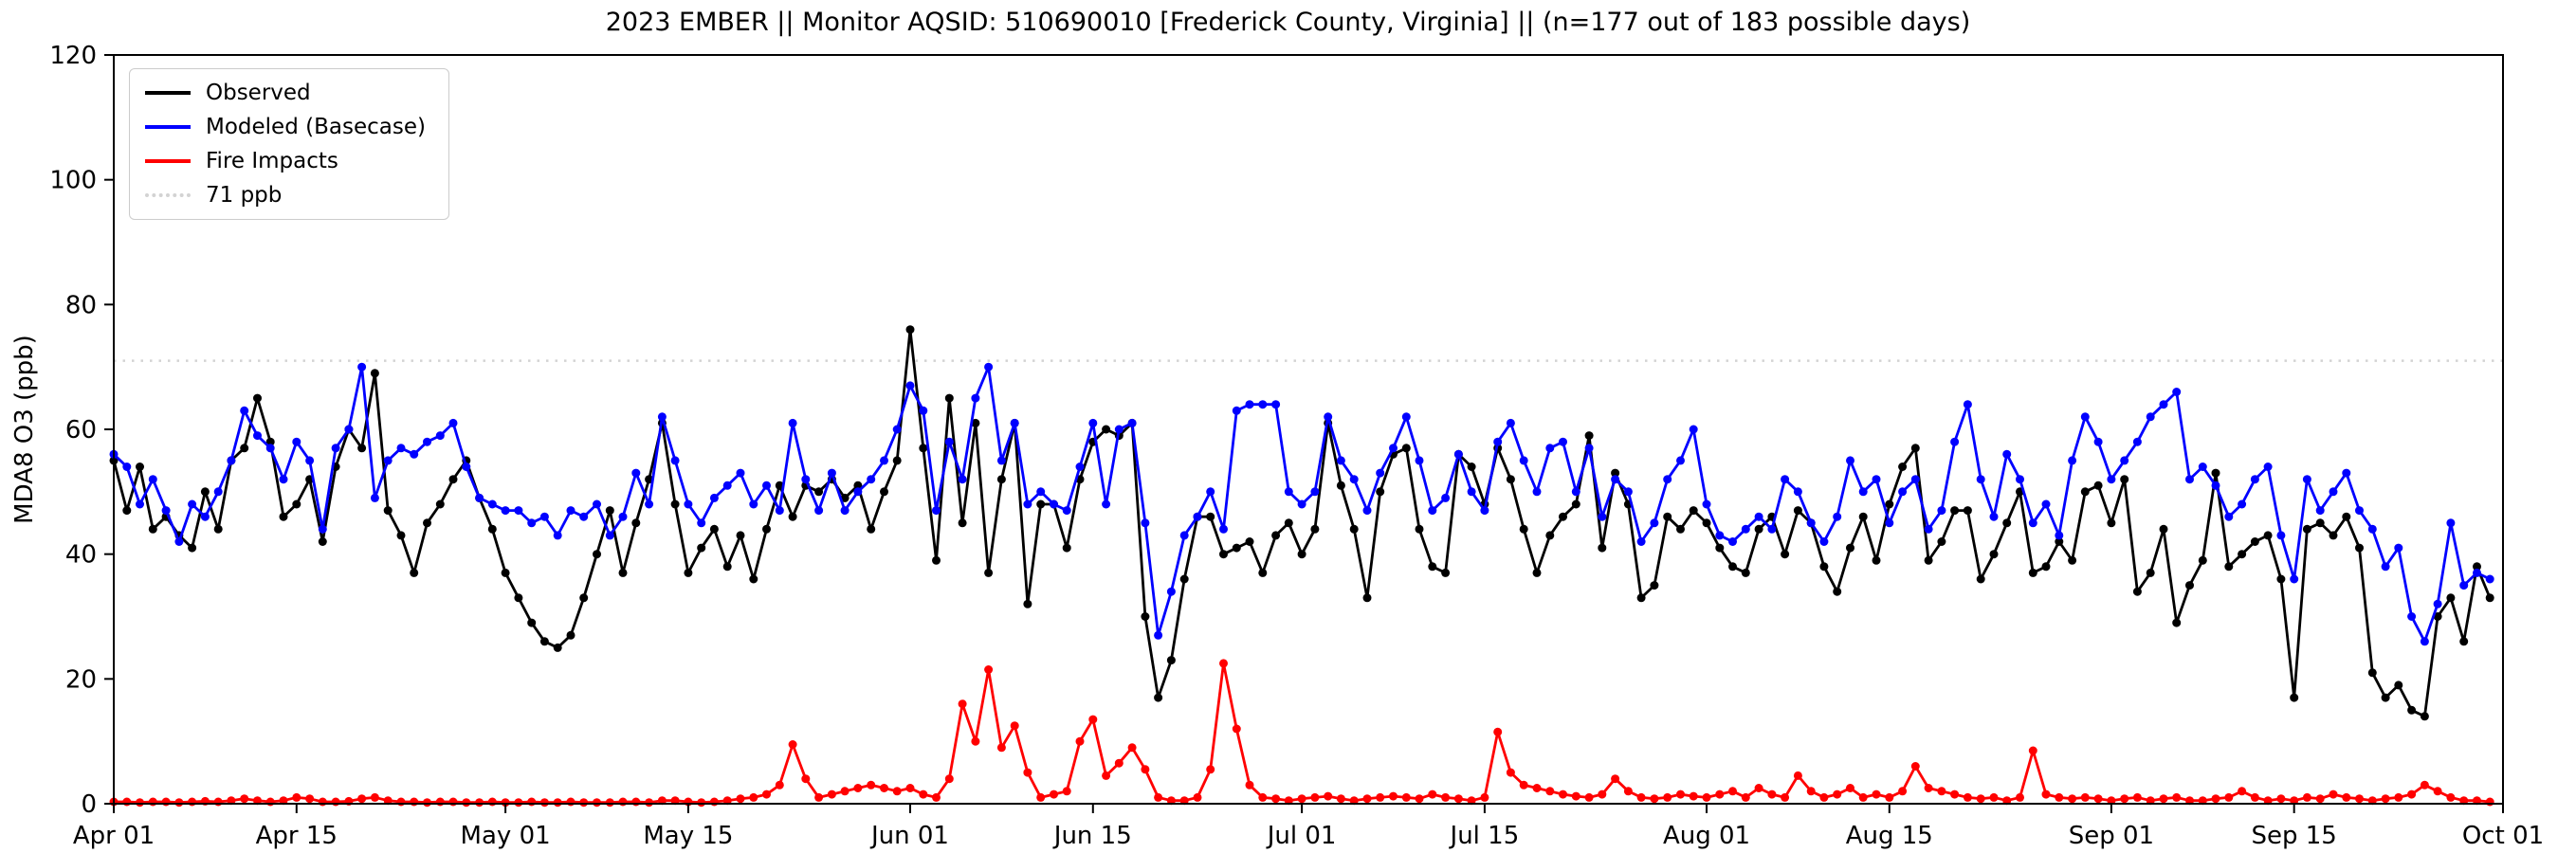 This screenshot has width=2576, height=853. I want to click on x-tick-label: Jun 01, so click(909, 836).